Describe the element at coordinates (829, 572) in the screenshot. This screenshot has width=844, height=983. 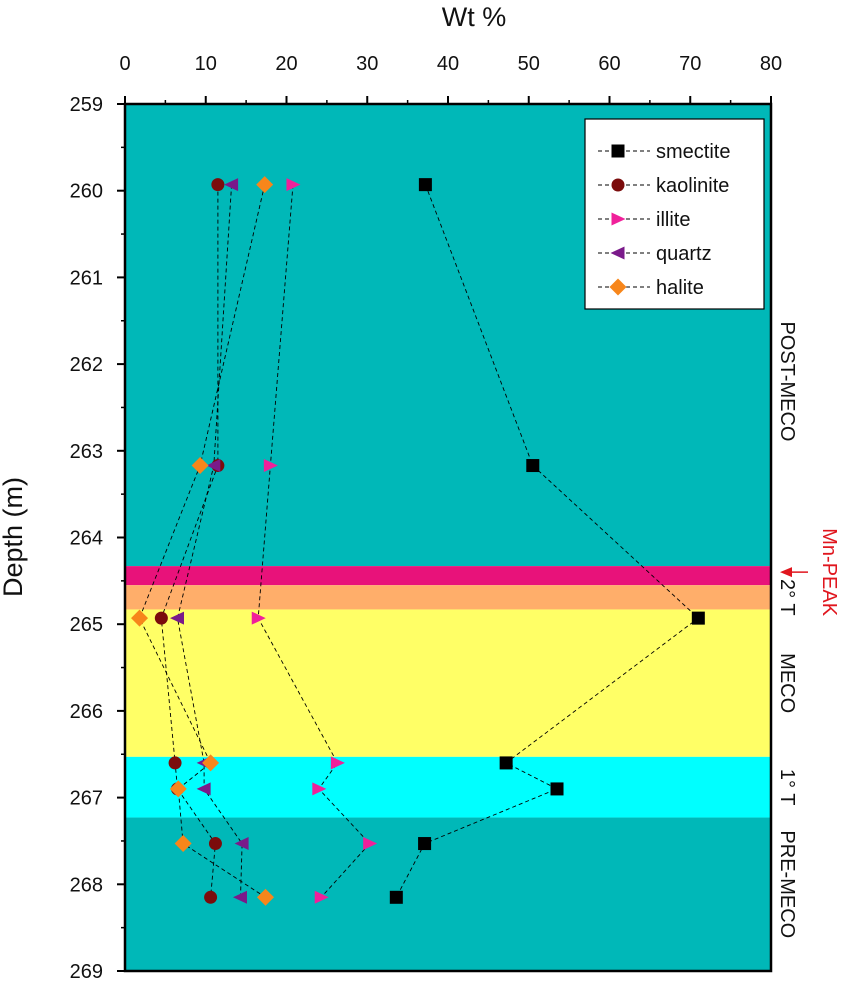
I see `mn-peak-label: Mn-PEAK` at that location.